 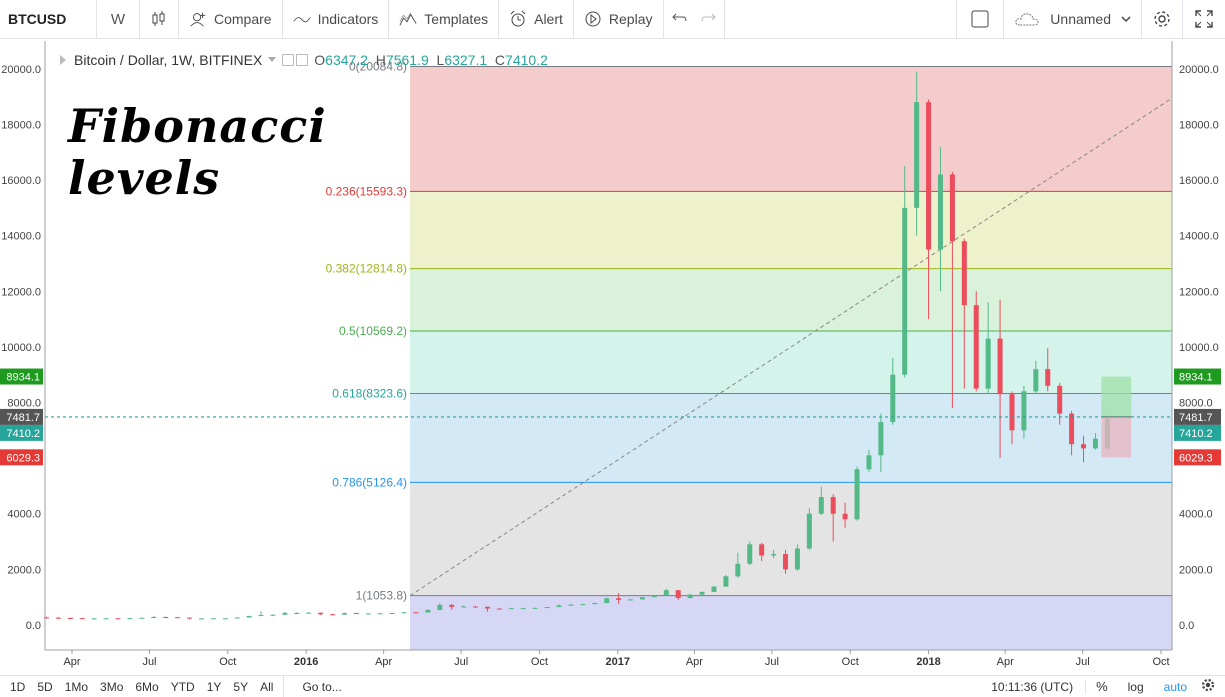 I want to click on fullscreen-toggle-button, so click(x=980, y=19).